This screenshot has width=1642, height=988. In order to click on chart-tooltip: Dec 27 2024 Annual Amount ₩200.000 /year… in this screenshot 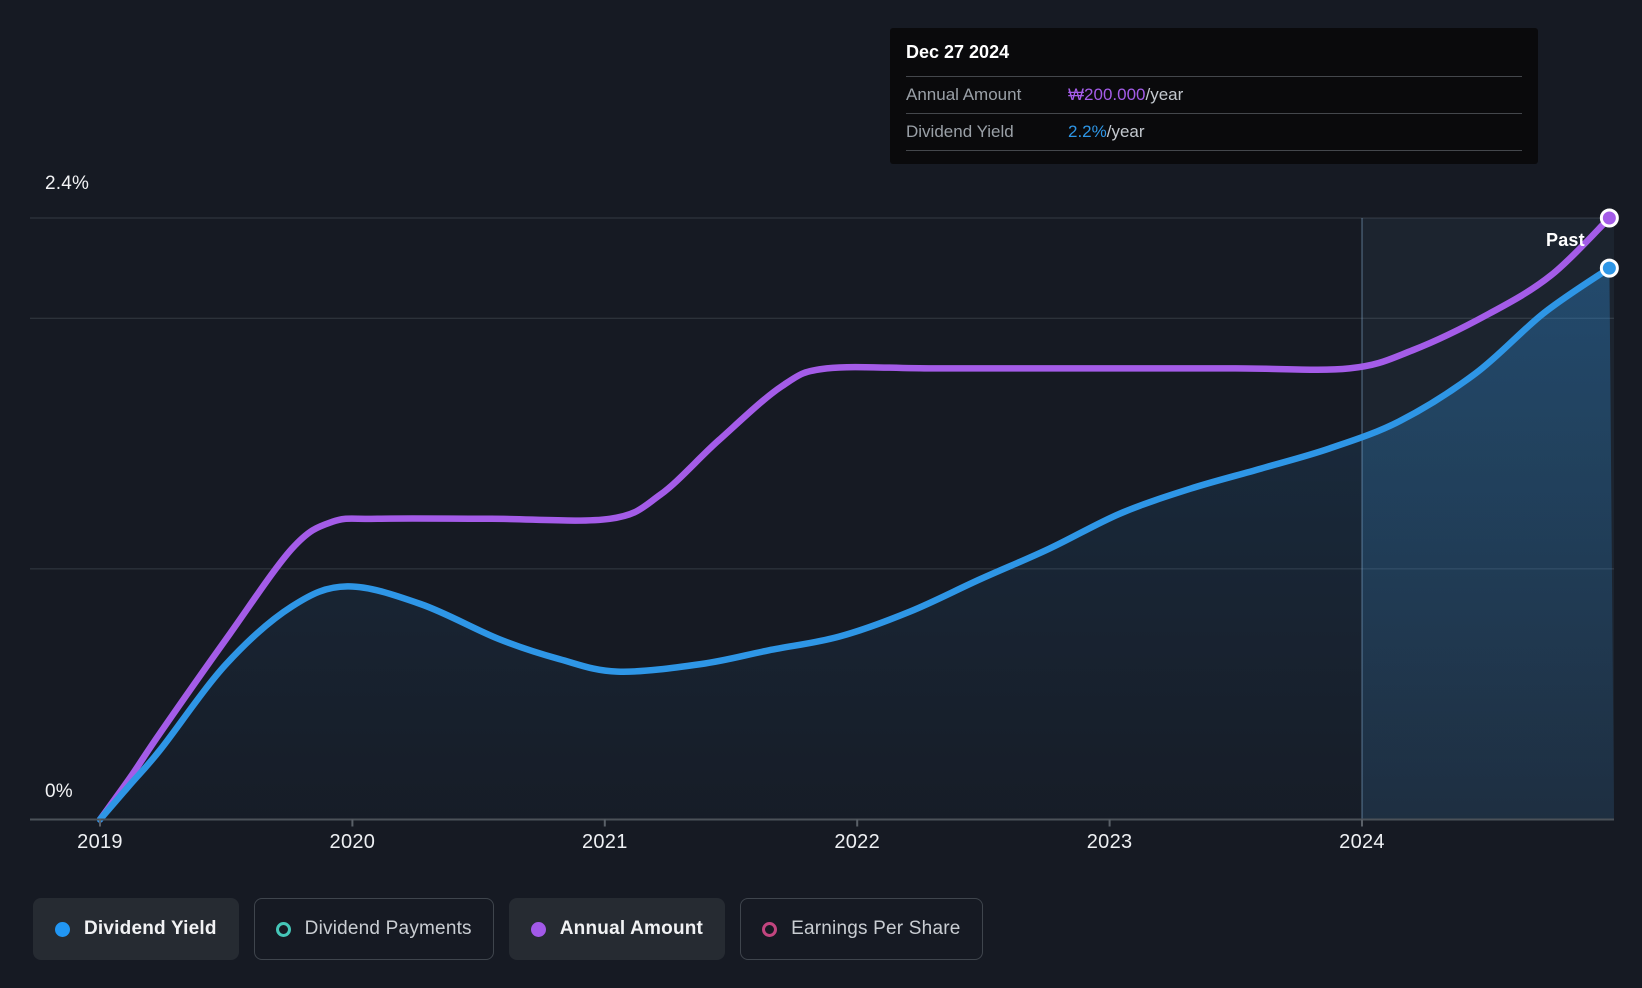, I will do `click(1214, 96)`.